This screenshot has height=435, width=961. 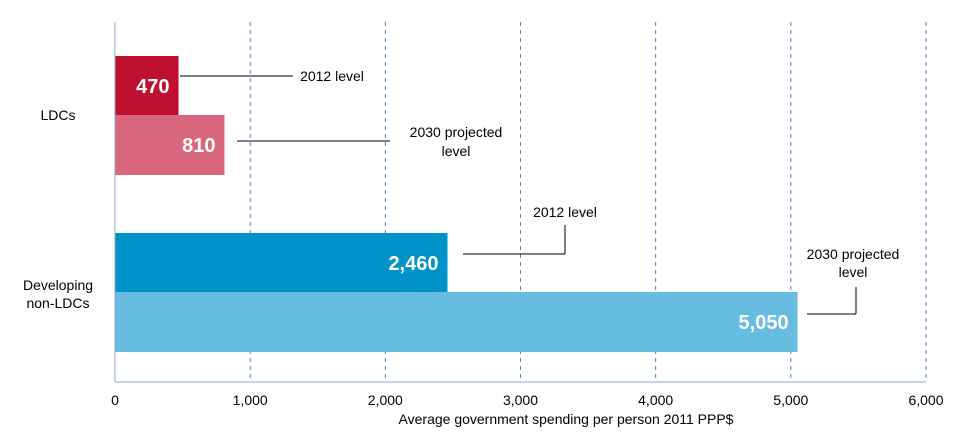 I want to click on category-label: LDCs, so click(x=57, y=115).